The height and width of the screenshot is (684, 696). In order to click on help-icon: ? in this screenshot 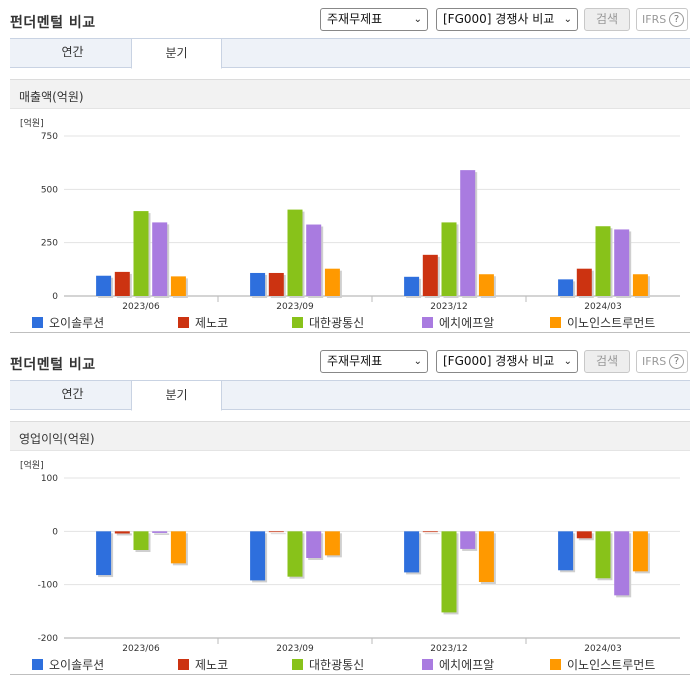, I will do `click(676, 361)`.